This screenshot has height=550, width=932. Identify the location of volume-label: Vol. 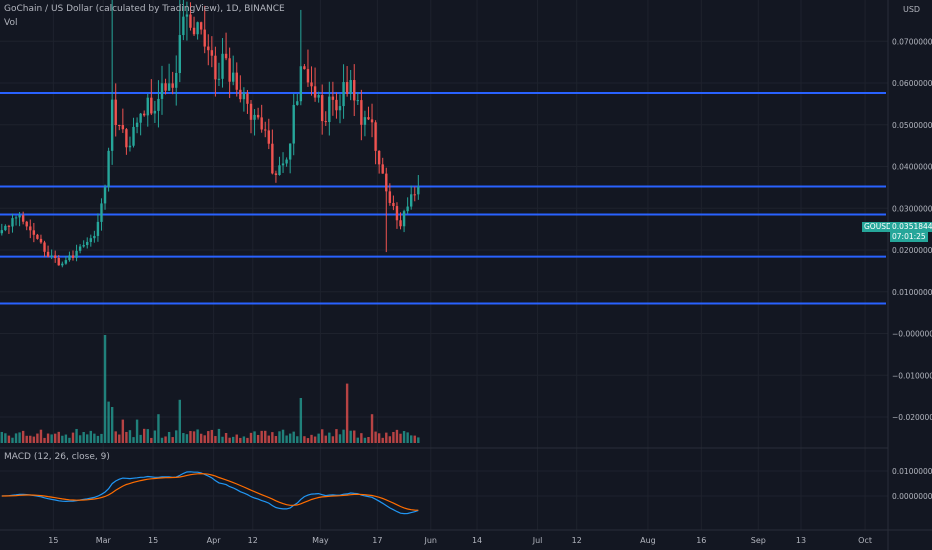
(11, 23).